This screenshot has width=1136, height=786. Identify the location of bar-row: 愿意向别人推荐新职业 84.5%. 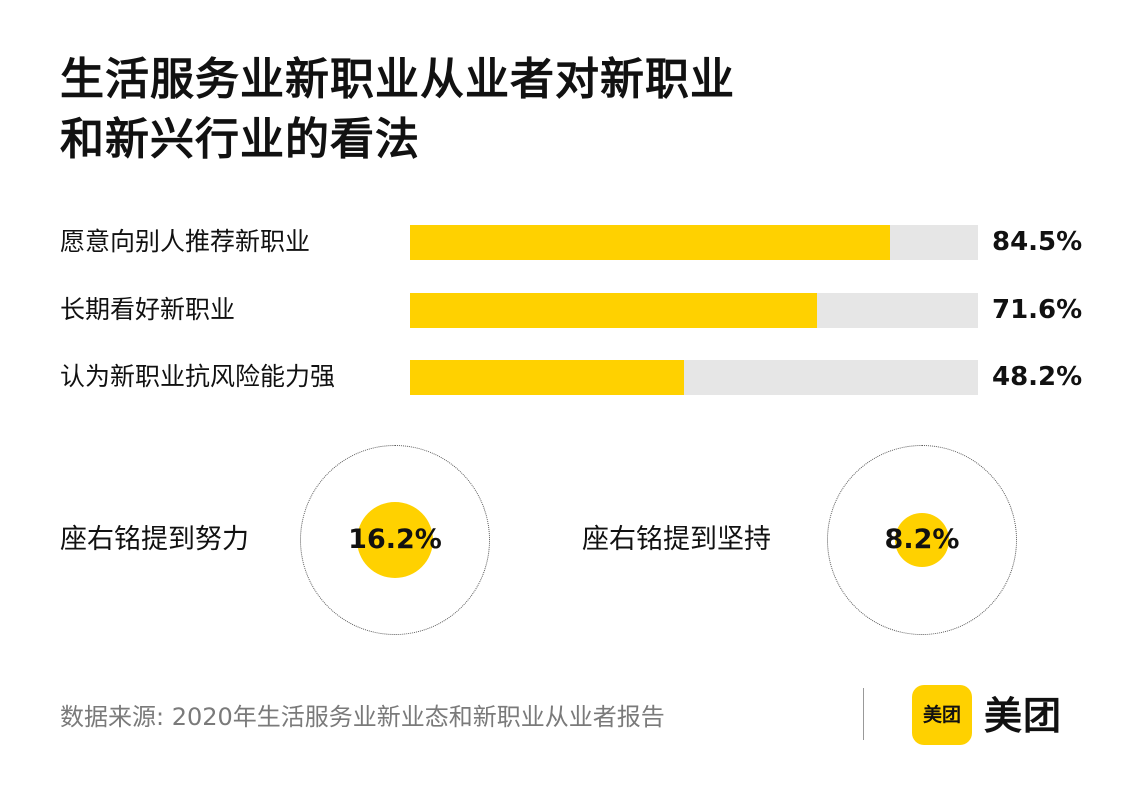
(568, 242).